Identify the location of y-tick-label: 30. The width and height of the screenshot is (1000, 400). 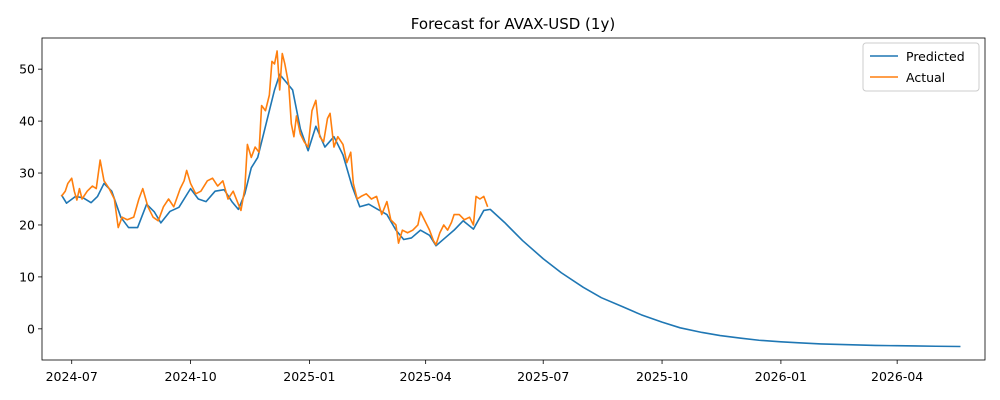
(27, 173).